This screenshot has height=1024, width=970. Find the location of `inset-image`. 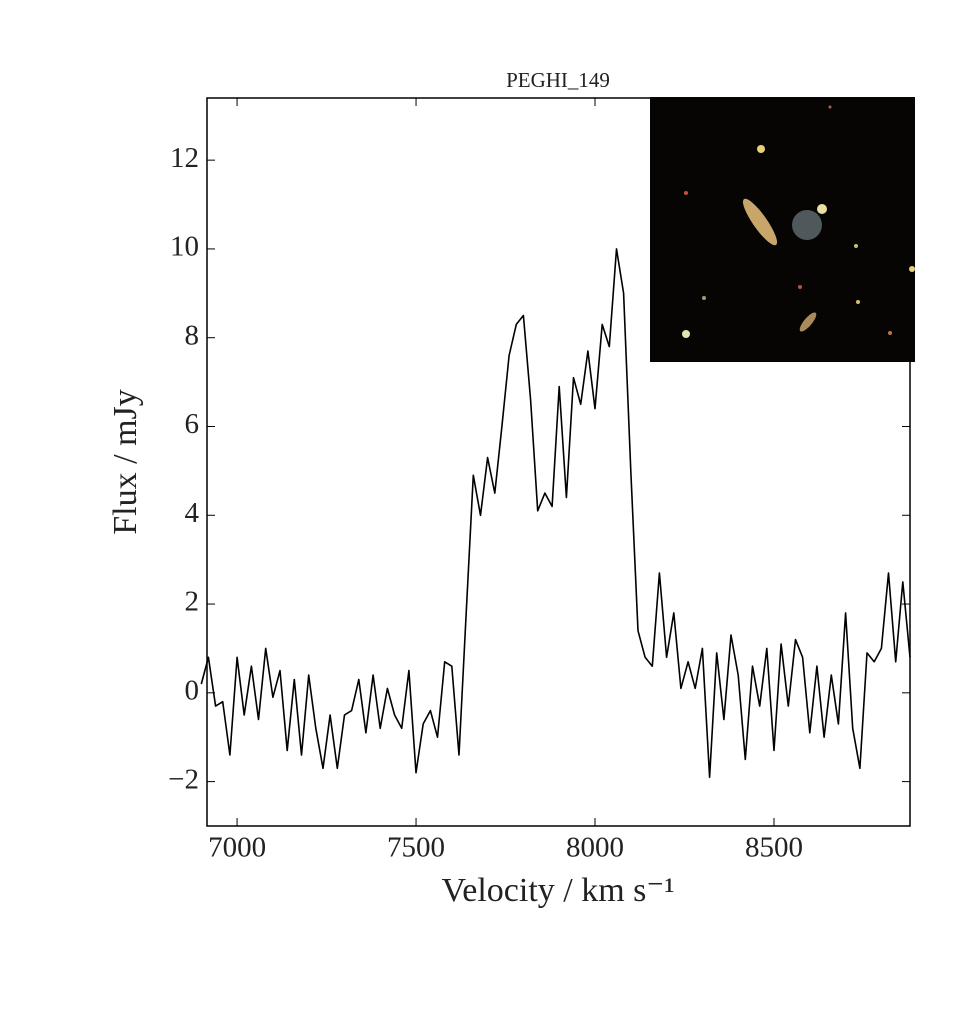

inset-image is located at coordinates (782, 229).